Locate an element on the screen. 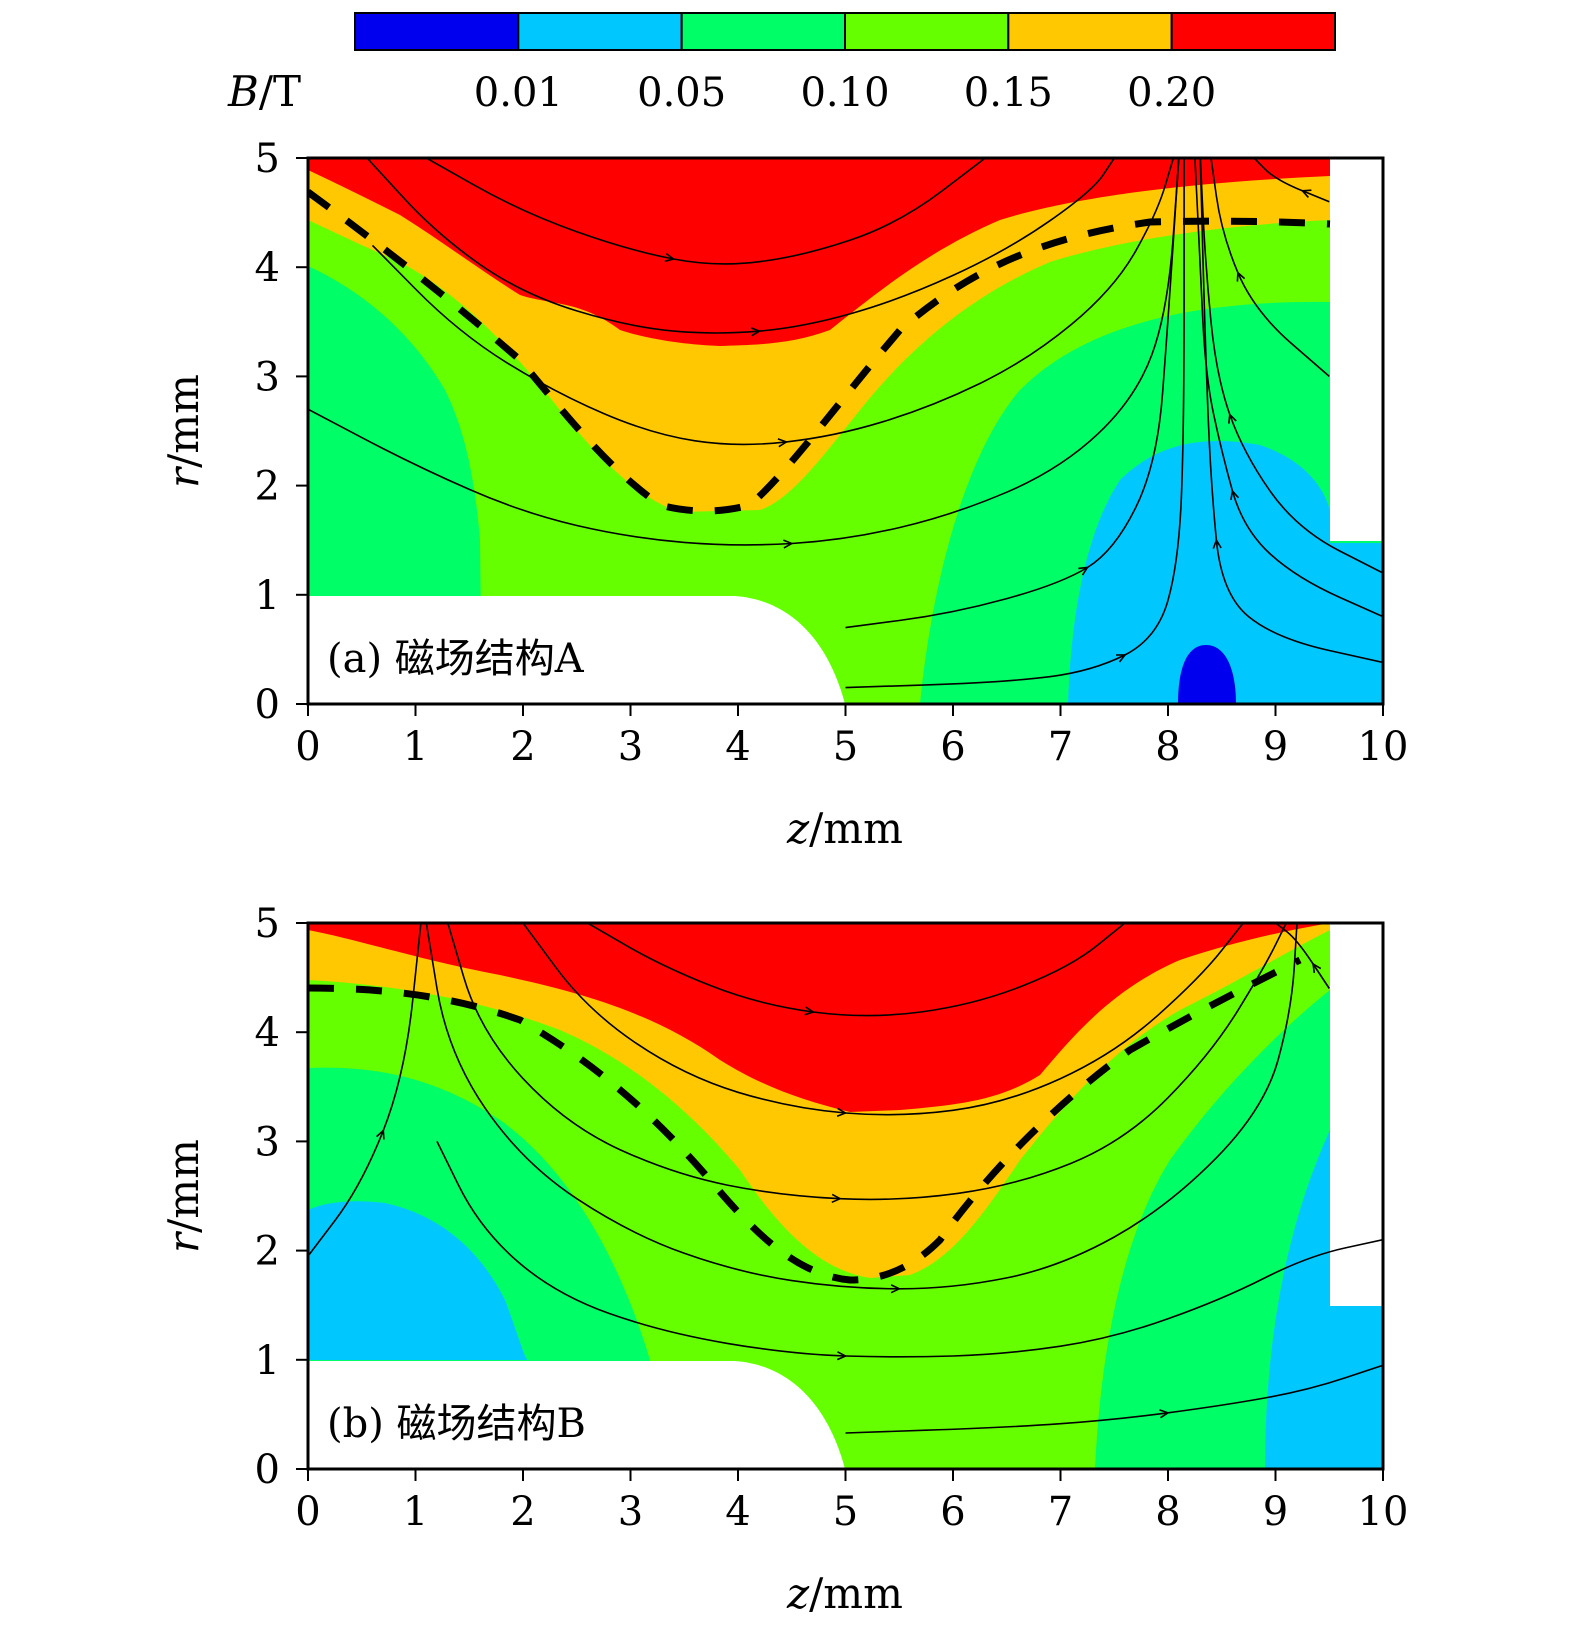 The height and width of the screenshot is (1644, 1575). panel-a-ylabel: r/mm is located at coordinates (183, 431).